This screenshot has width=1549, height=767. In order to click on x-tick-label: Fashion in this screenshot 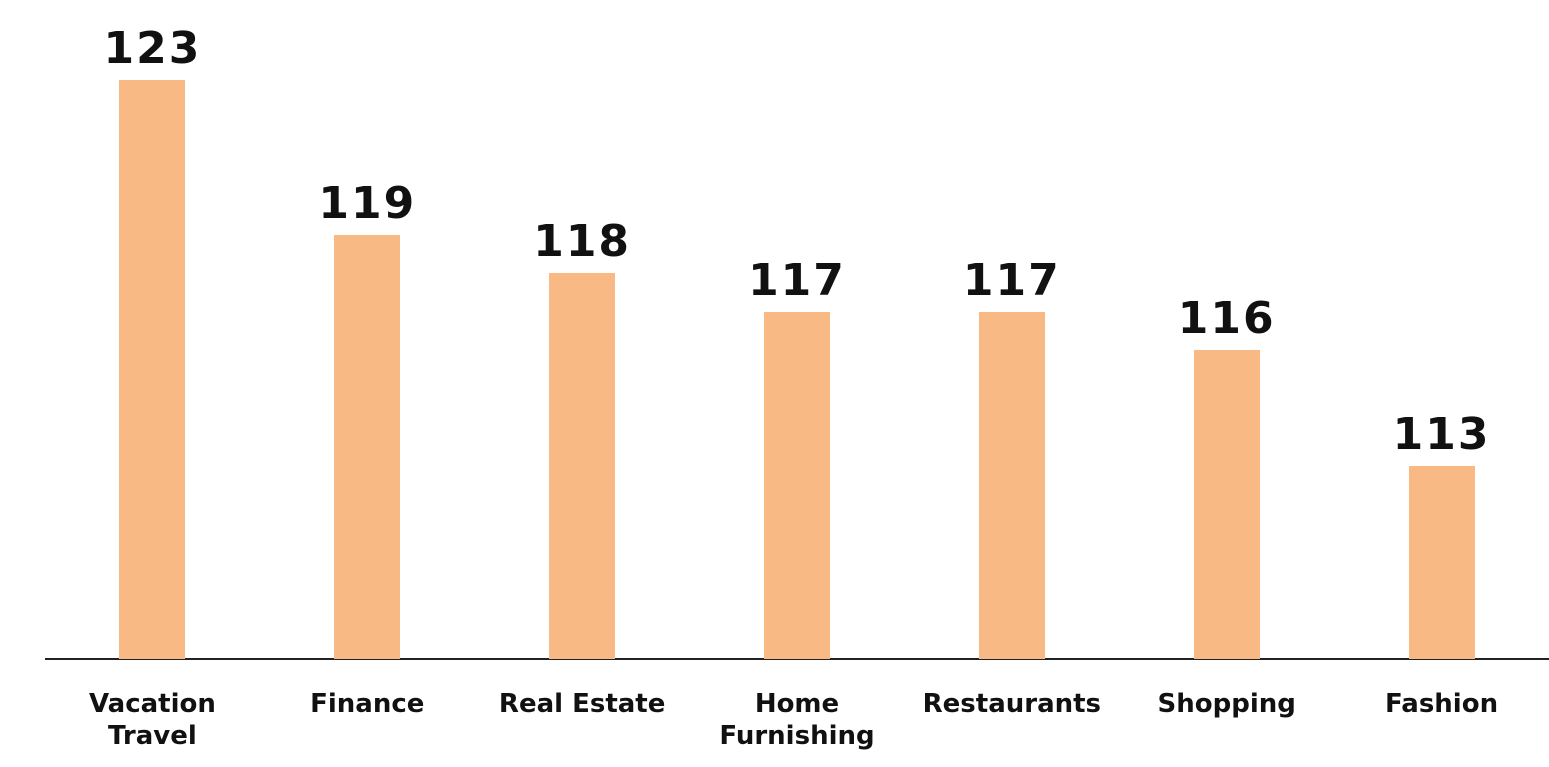, I will do `click(1442, 704)`.